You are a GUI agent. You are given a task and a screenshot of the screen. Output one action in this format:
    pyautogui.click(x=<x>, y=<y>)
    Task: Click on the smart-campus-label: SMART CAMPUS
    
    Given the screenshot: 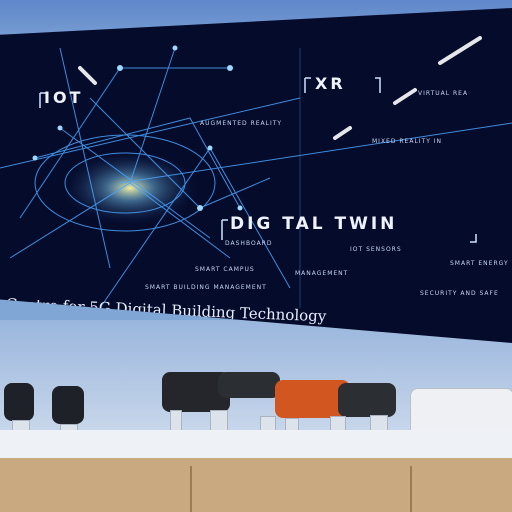 What is the action you would take?
    pyautogui.click(x=225, y=269)
    